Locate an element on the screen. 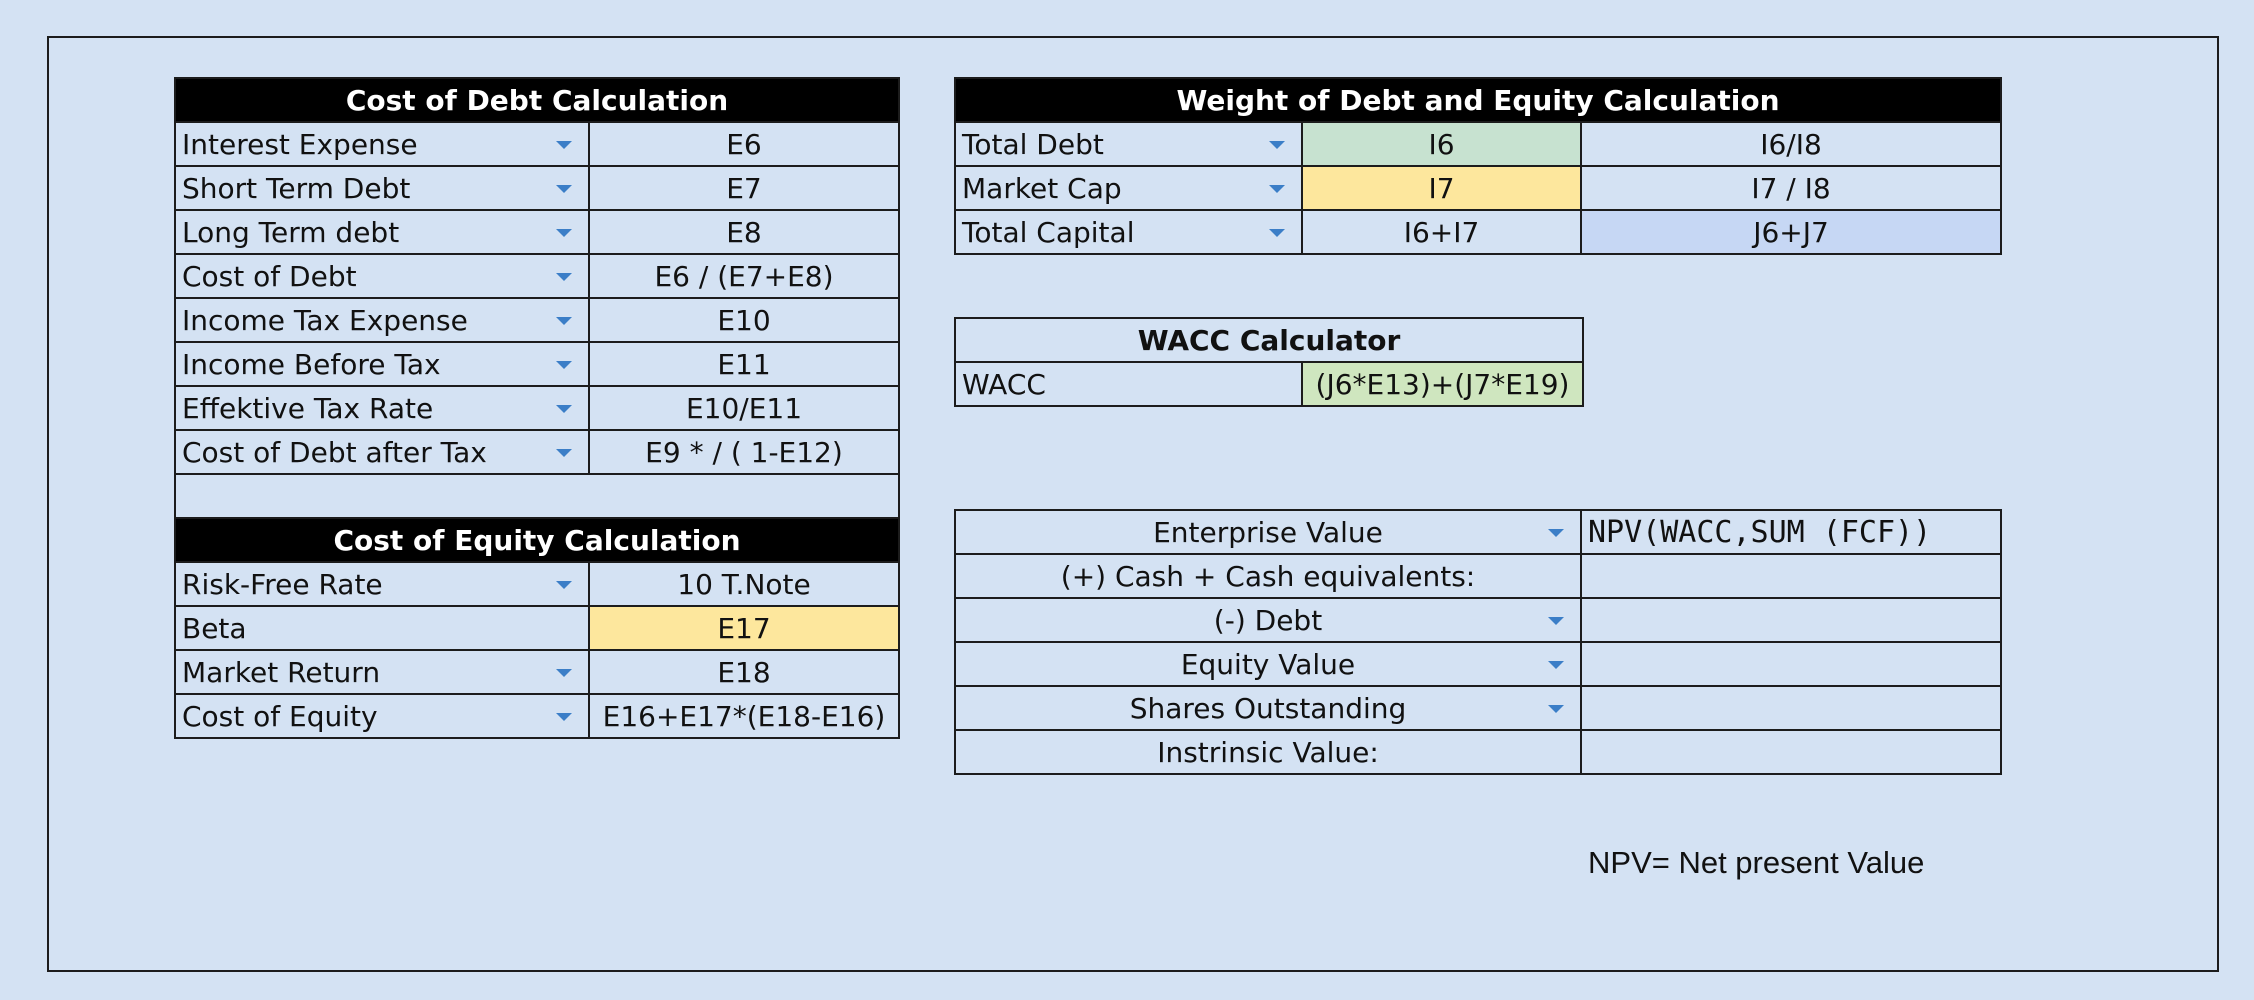  interest-expense-cell: E6 is located at coordinates (744, 144).